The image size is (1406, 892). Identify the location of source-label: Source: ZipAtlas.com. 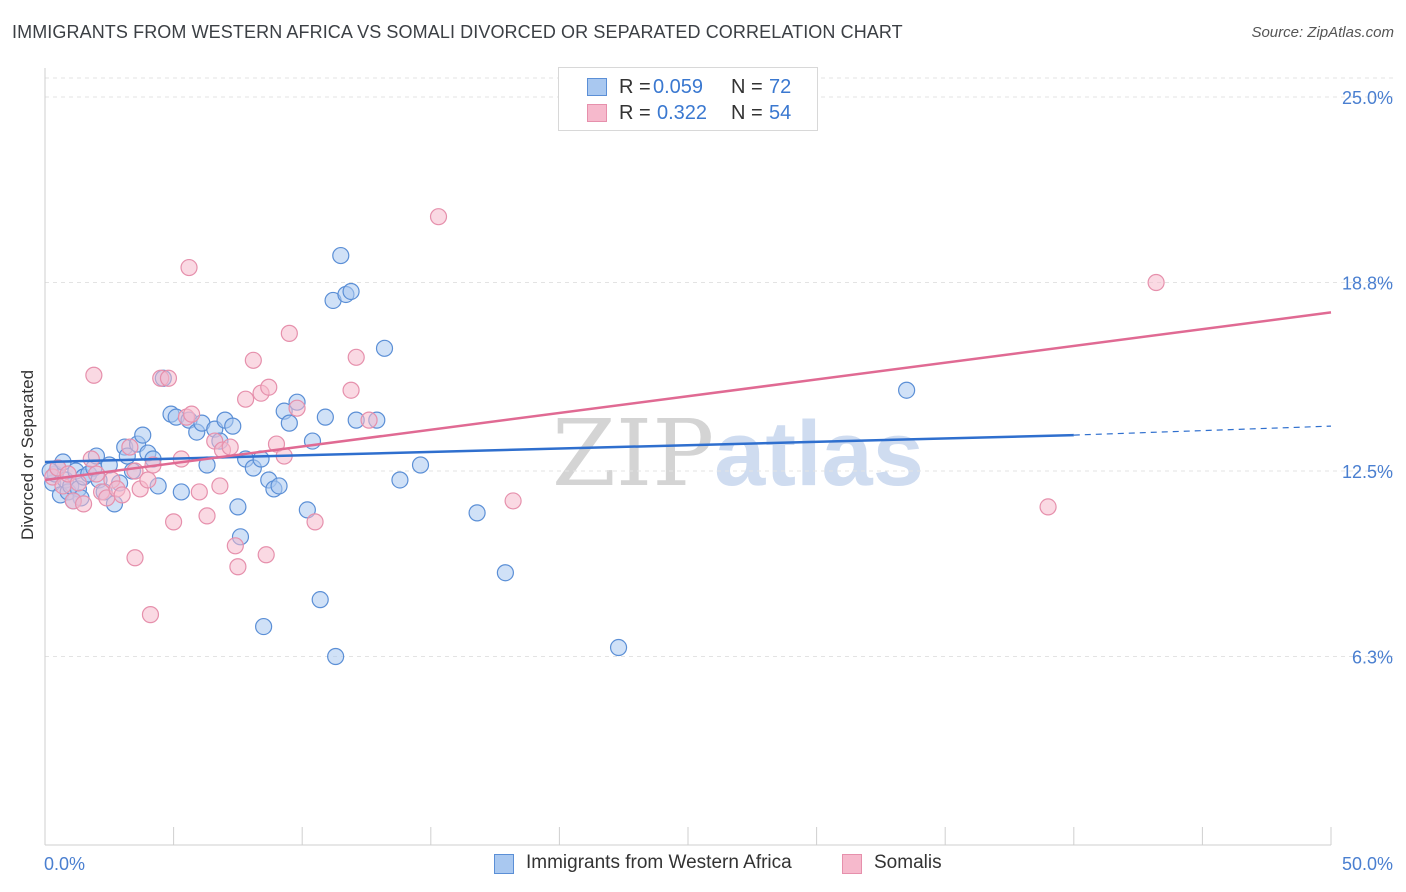
(1322, 32).